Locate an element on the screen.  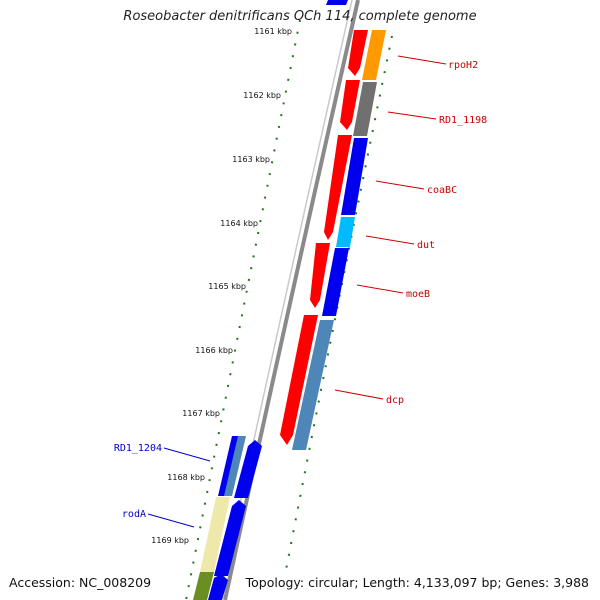
gene-label-rodA: rodA is located at coordinates (134, 514).